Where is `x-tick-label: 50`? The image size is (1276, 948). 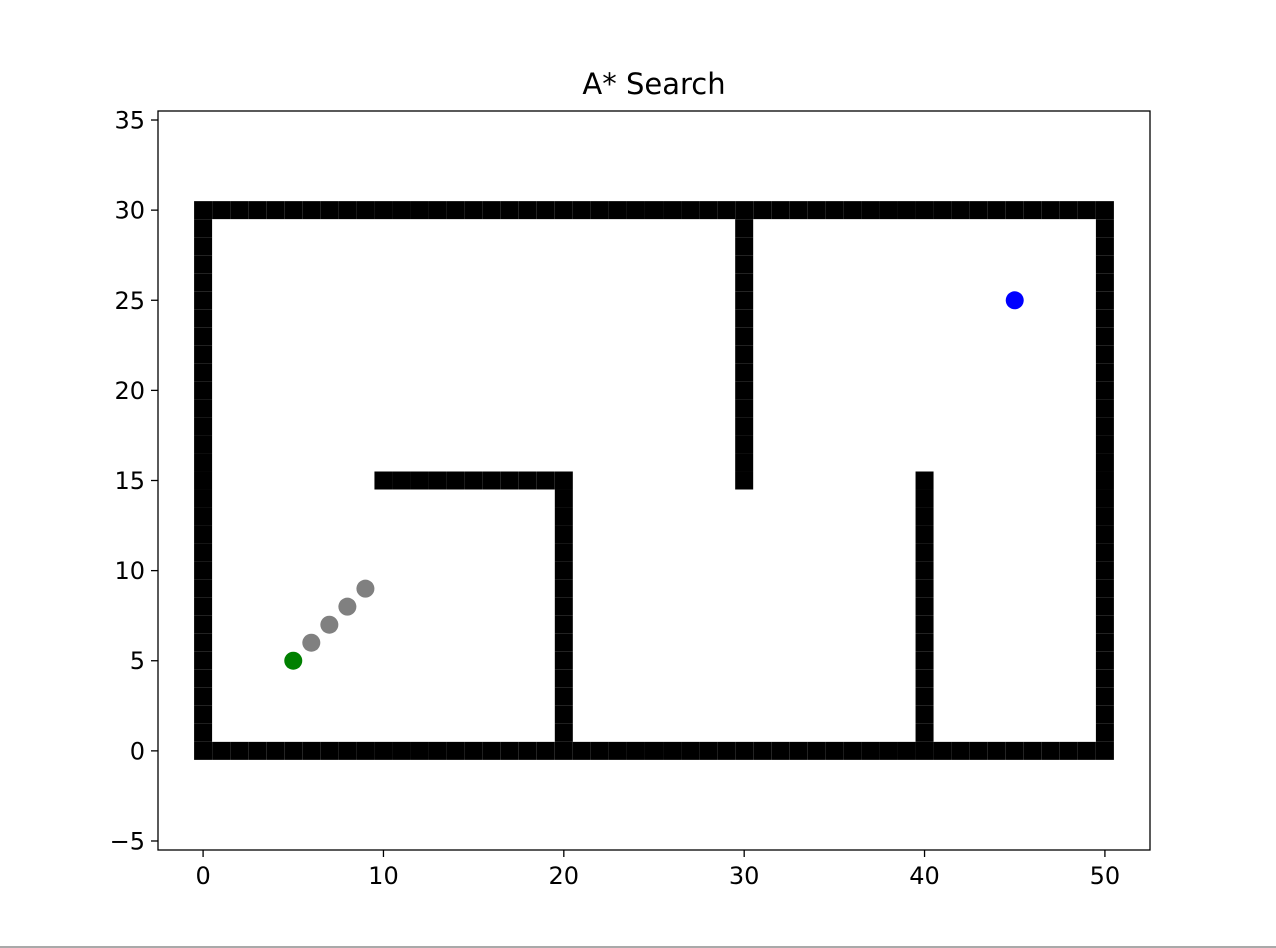 x-tick-label: 50 is located at coordinates (1105, 876).